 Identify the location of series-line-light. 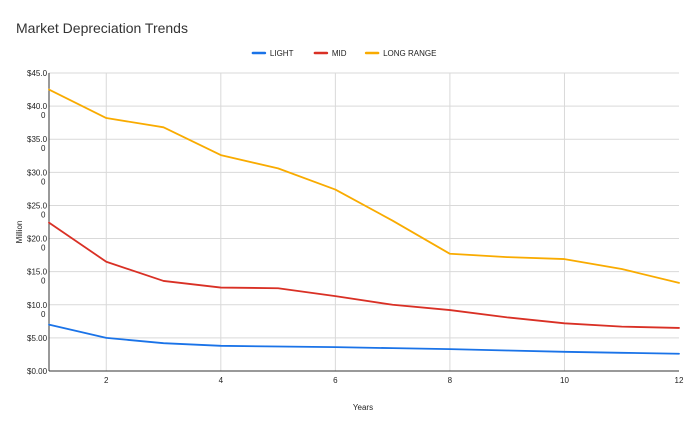
(364, 339).